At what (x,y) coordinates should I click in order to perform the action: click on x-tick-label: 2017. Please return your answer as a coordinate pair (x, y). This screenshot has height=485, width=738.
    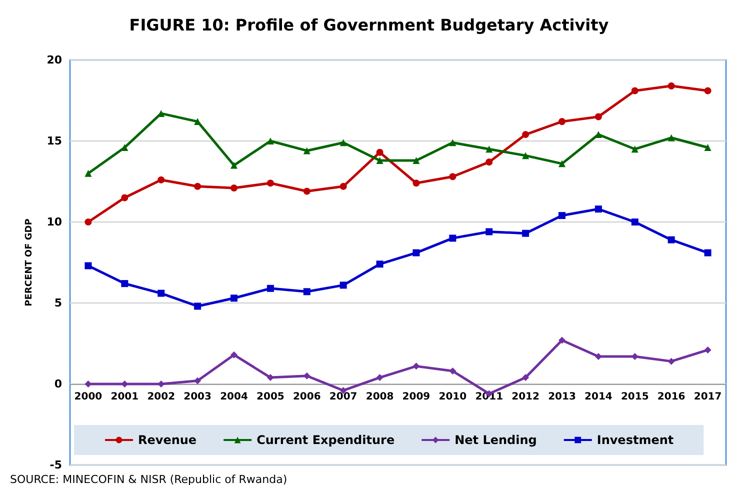
    Looking at the image, I should click on (708, 397).